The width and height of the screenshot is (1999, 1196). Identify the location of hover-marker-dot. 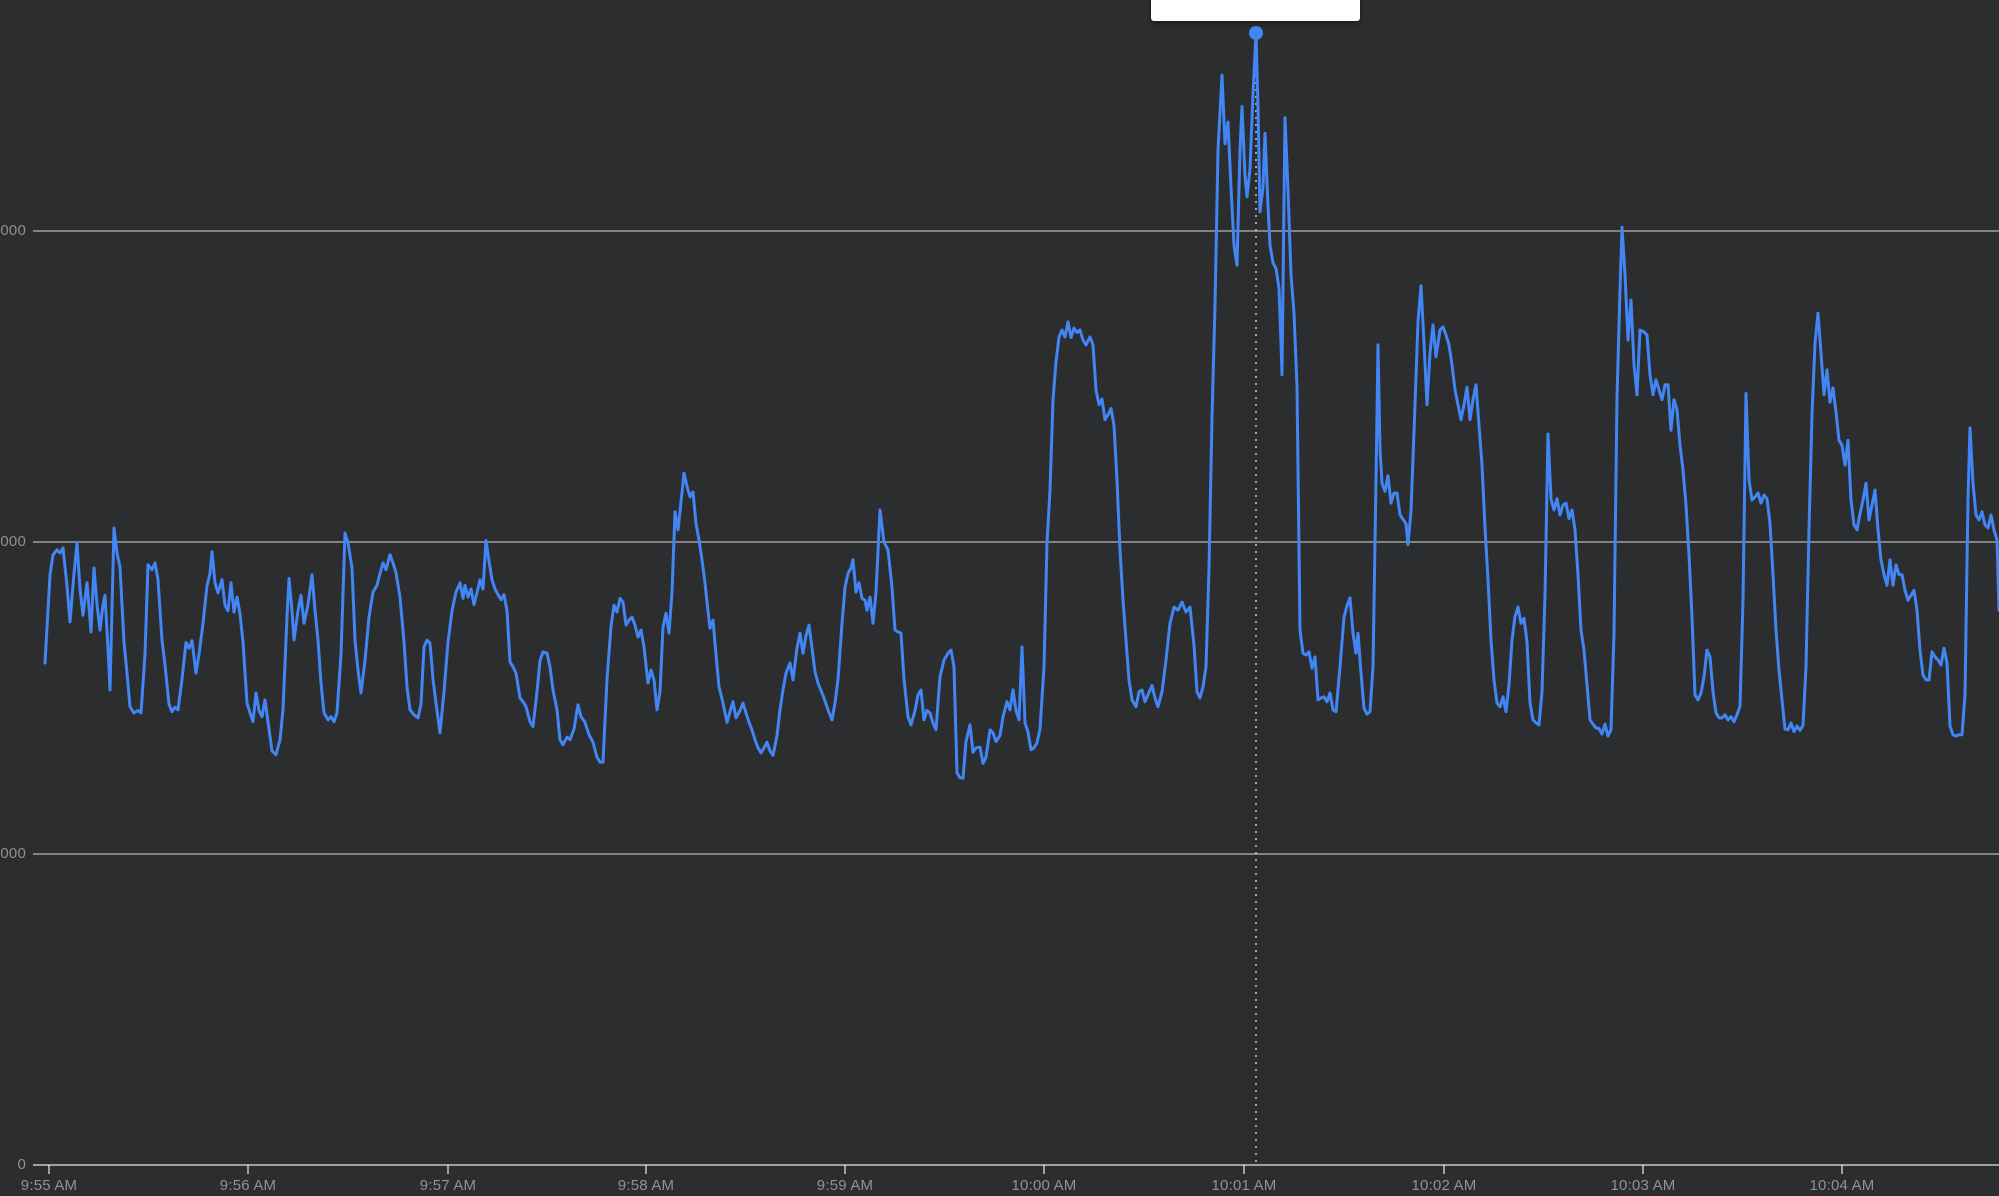
(1256, 33).